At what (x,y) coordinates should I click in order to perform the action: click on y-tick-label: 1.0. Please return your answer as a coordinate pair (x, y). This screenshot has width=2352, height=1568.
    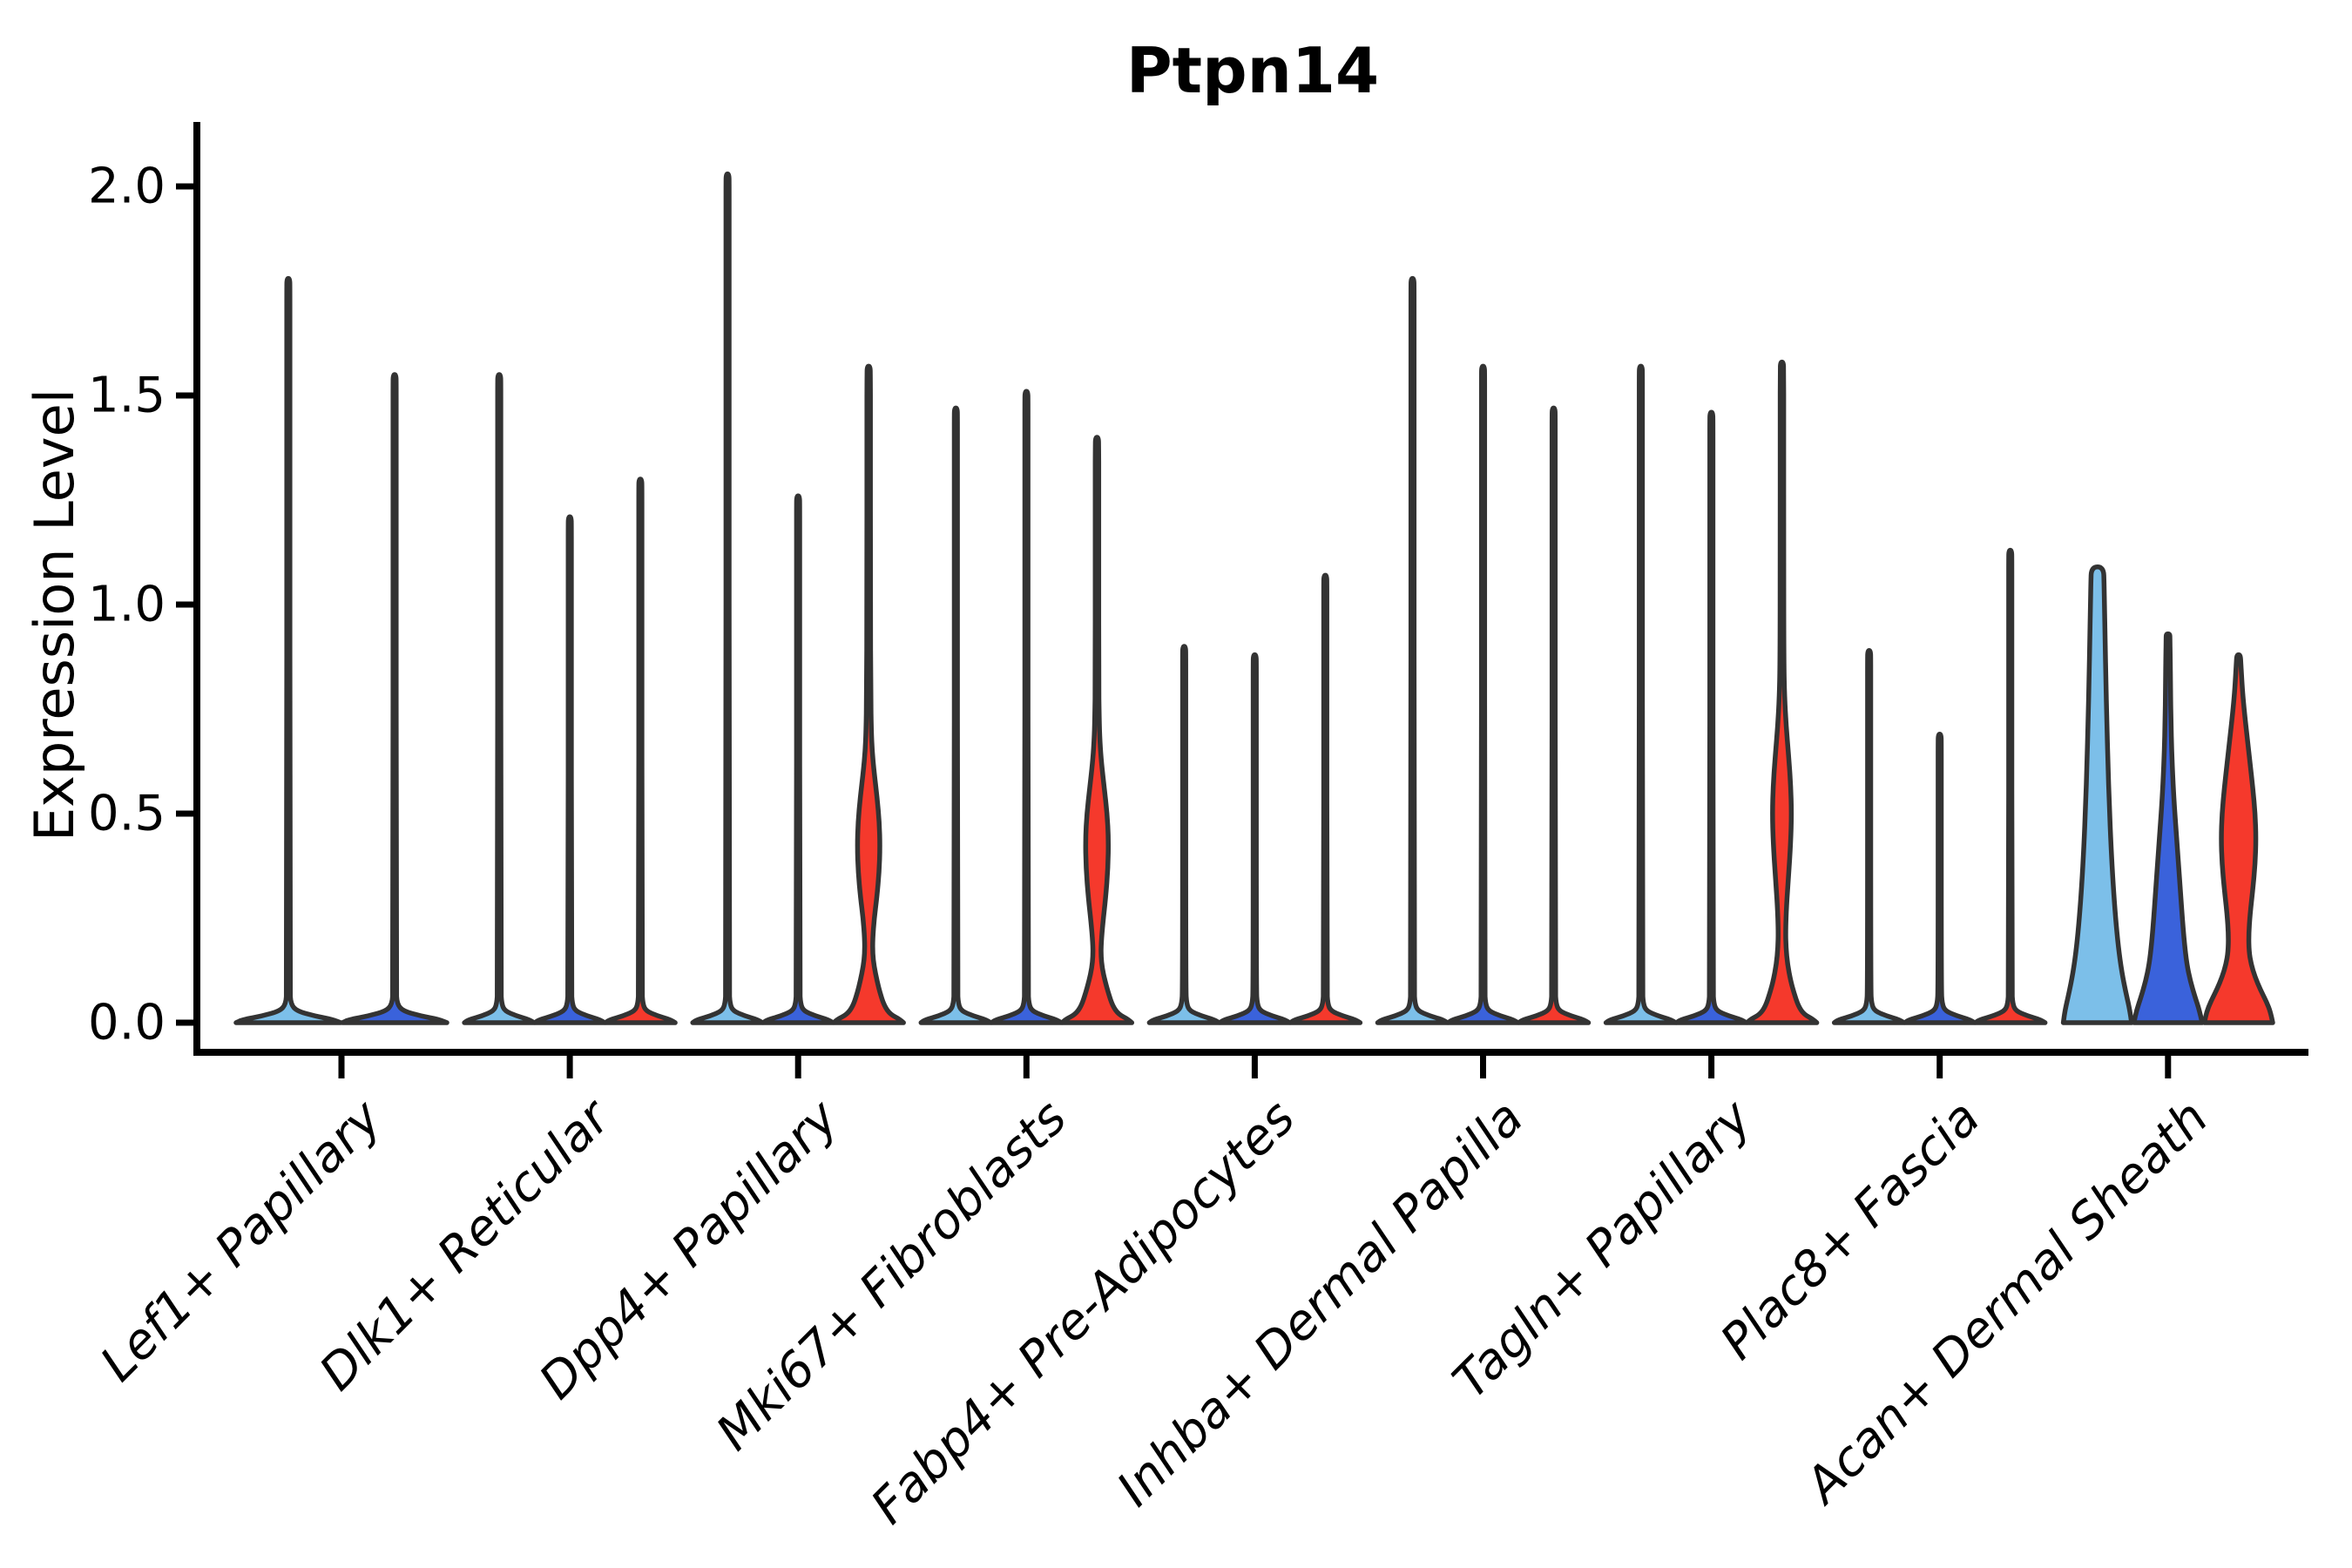
    Looking at the image, I should click on (127, 605).